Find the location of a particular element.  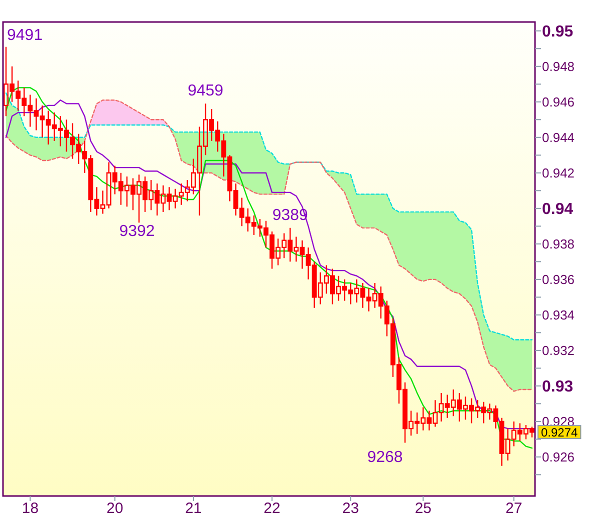

y-tick-label: 0.94 is located at coordinates (558, 209).